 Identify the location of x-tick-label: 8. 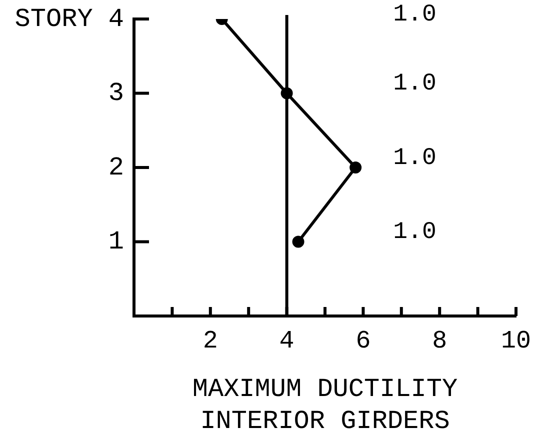
(440, 341).